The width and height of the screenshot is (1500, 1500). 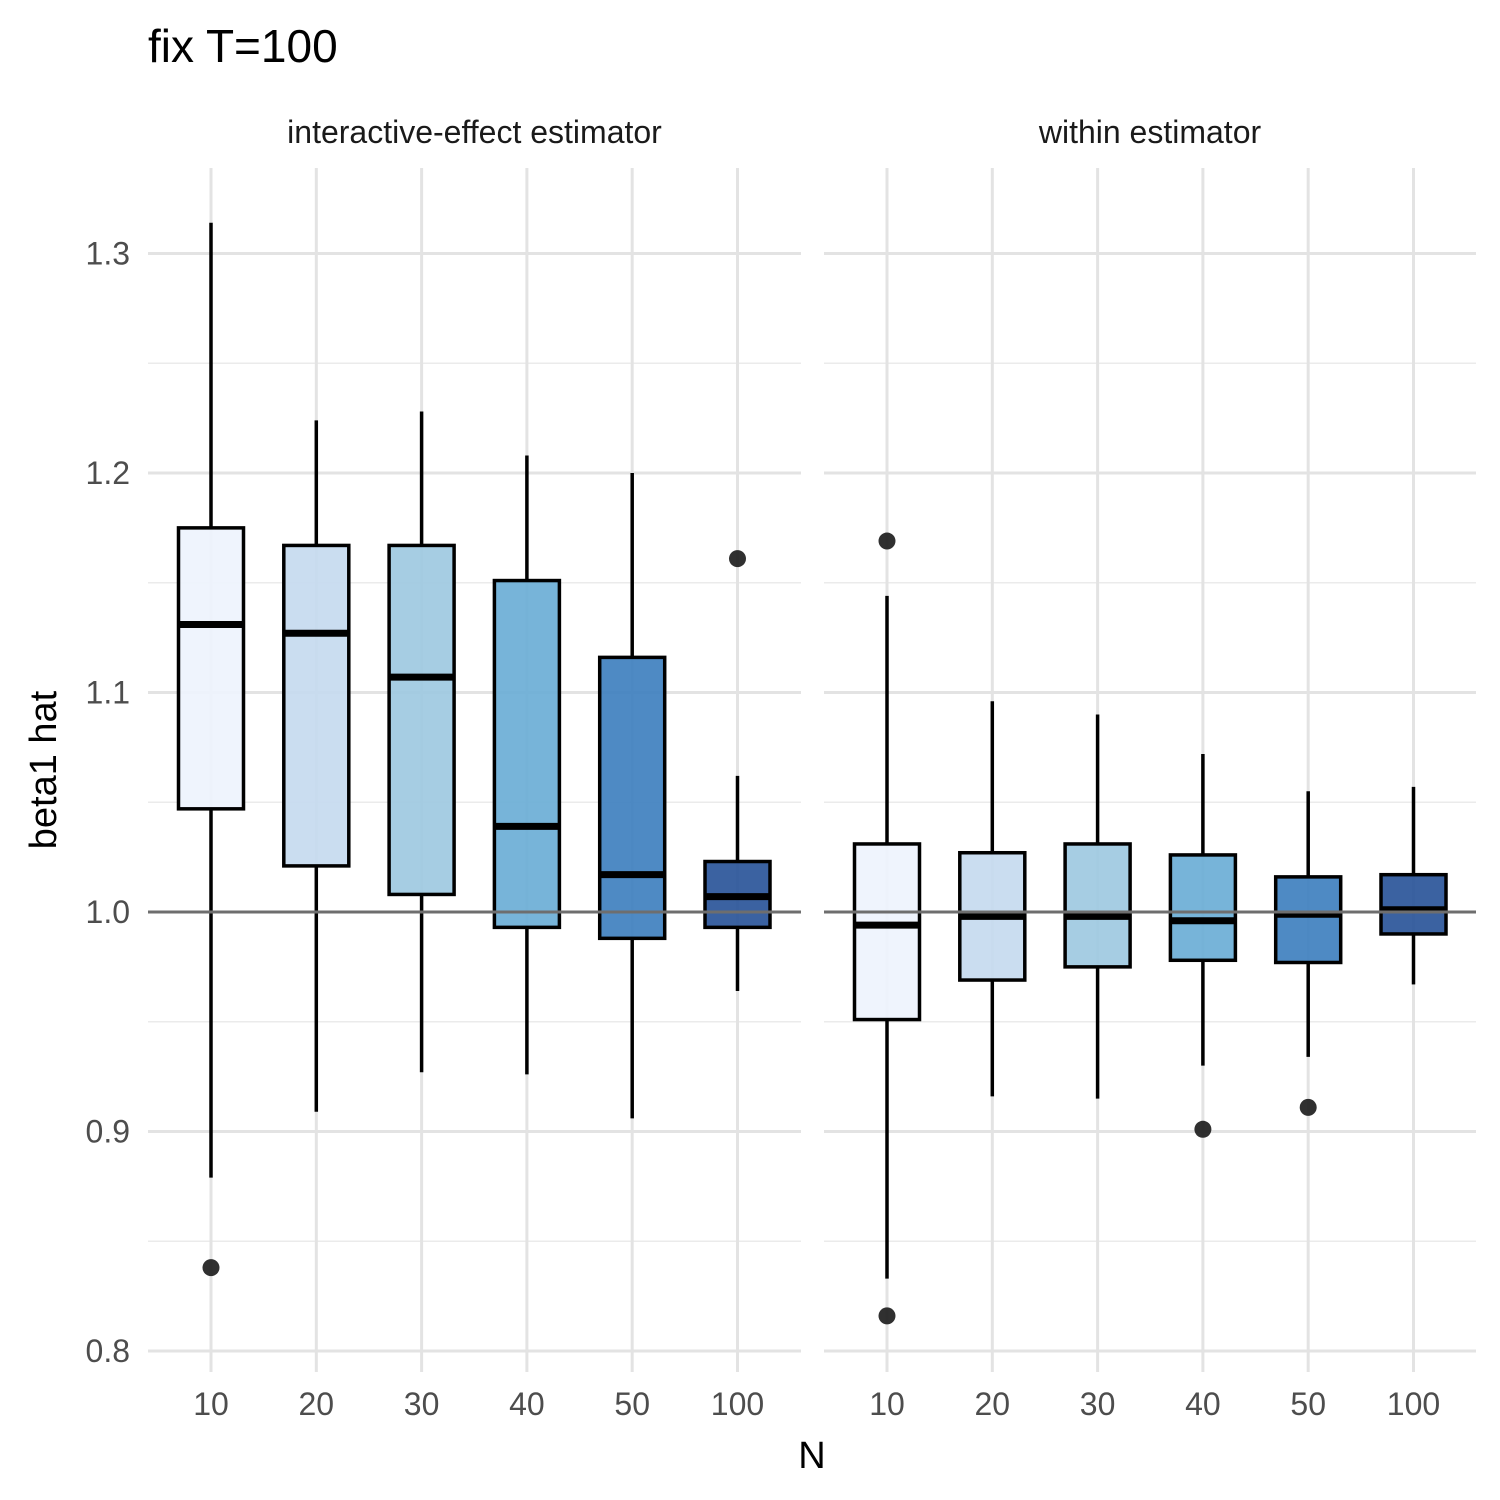 What do you see at coordinates (243, 46) in the screenshot?
I see `chart-title: fix T=100` at bounding box center [243, 46].